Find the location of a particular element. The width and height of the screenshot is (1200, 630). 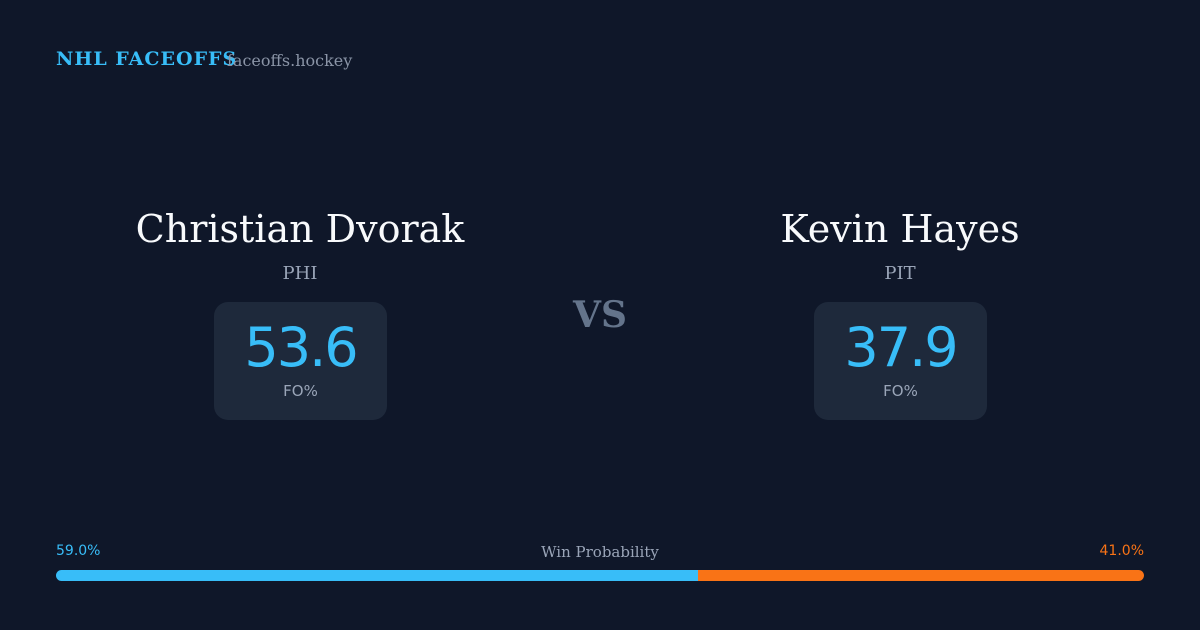

vs-label: VS is located at coordinates (600, 315).